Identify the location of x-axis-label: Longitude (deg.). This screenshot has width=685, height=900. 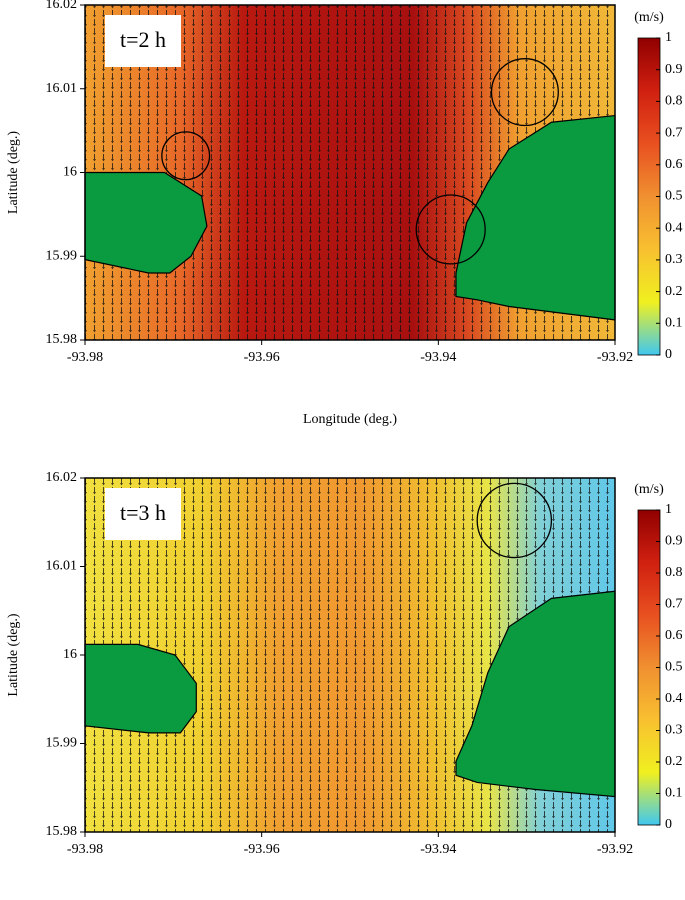
(350, 419).